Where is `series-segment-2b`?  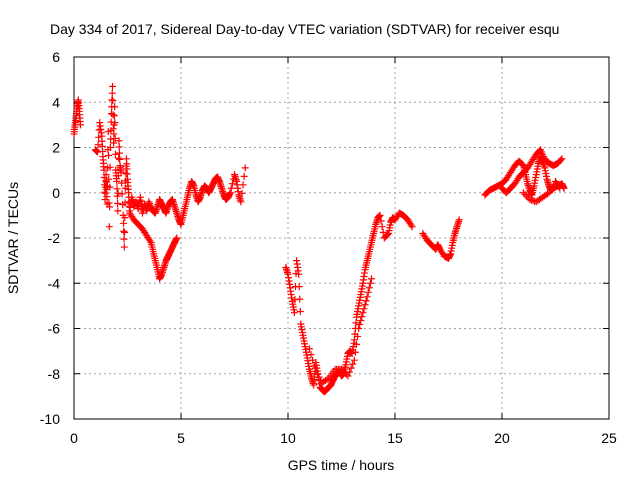 series-segment-2b is located at coordinates (340, 331).